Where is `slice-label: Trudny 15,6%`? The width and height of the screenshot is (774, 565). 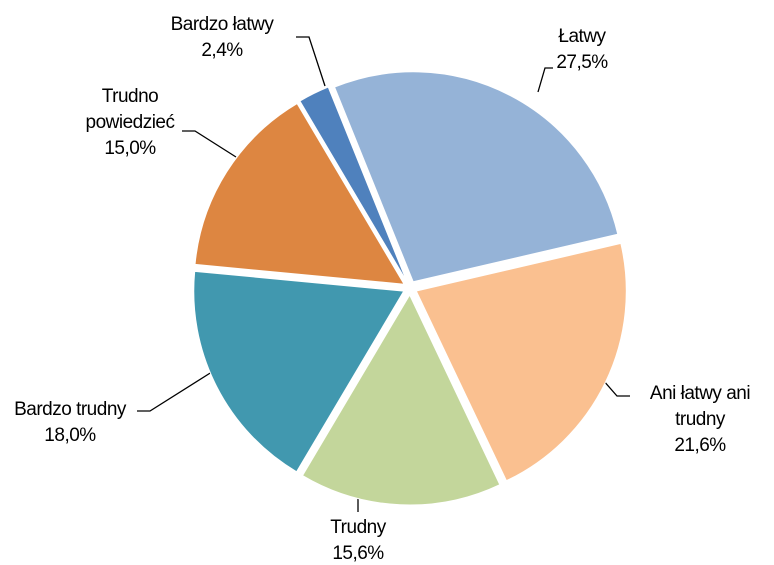
slice-label: Trudny 15,6% is located at coordinates (358, 540).